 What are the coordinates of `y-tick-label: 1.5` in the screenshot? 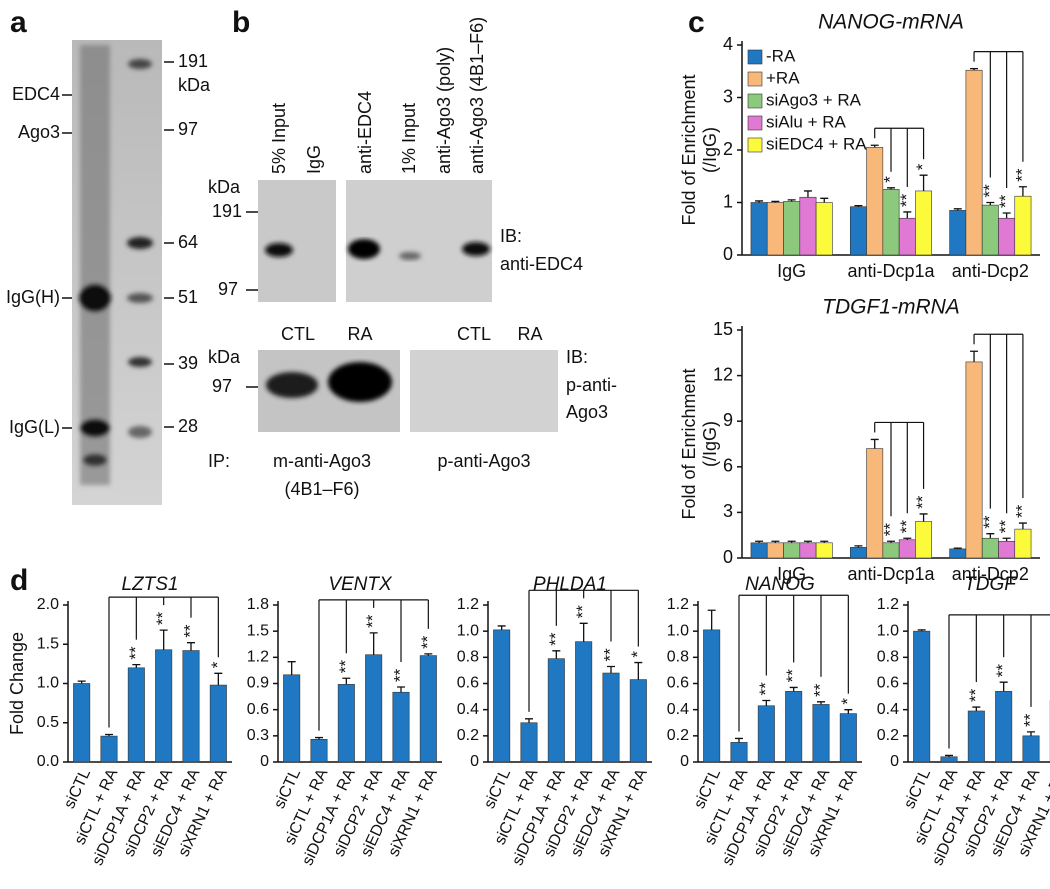 It's located at (48, 643).